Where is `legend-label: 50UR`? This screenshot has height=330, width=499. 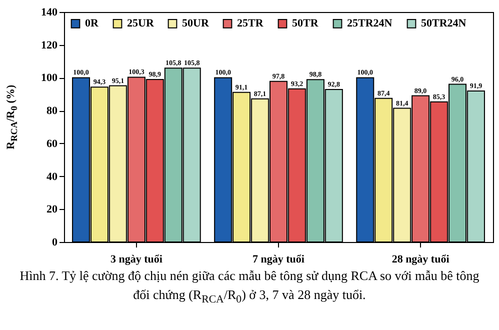
legend-label: 50UR is located at coordinates (196, 24).